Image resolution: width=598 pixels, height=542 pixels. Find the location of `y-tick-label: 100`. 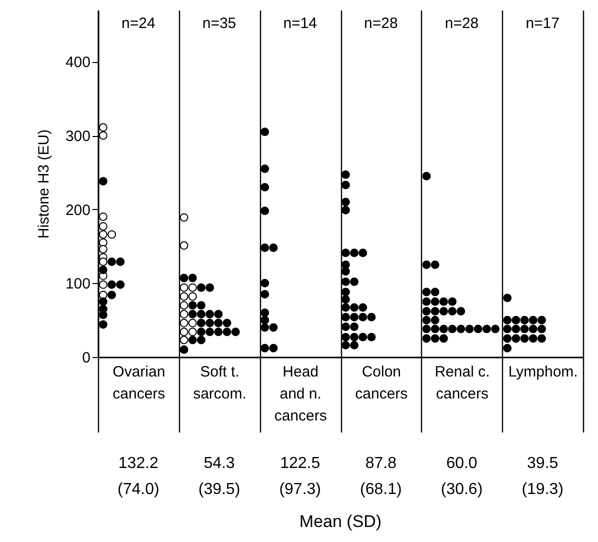

y-tick-label: 100 is located at coordinates (77, 284).